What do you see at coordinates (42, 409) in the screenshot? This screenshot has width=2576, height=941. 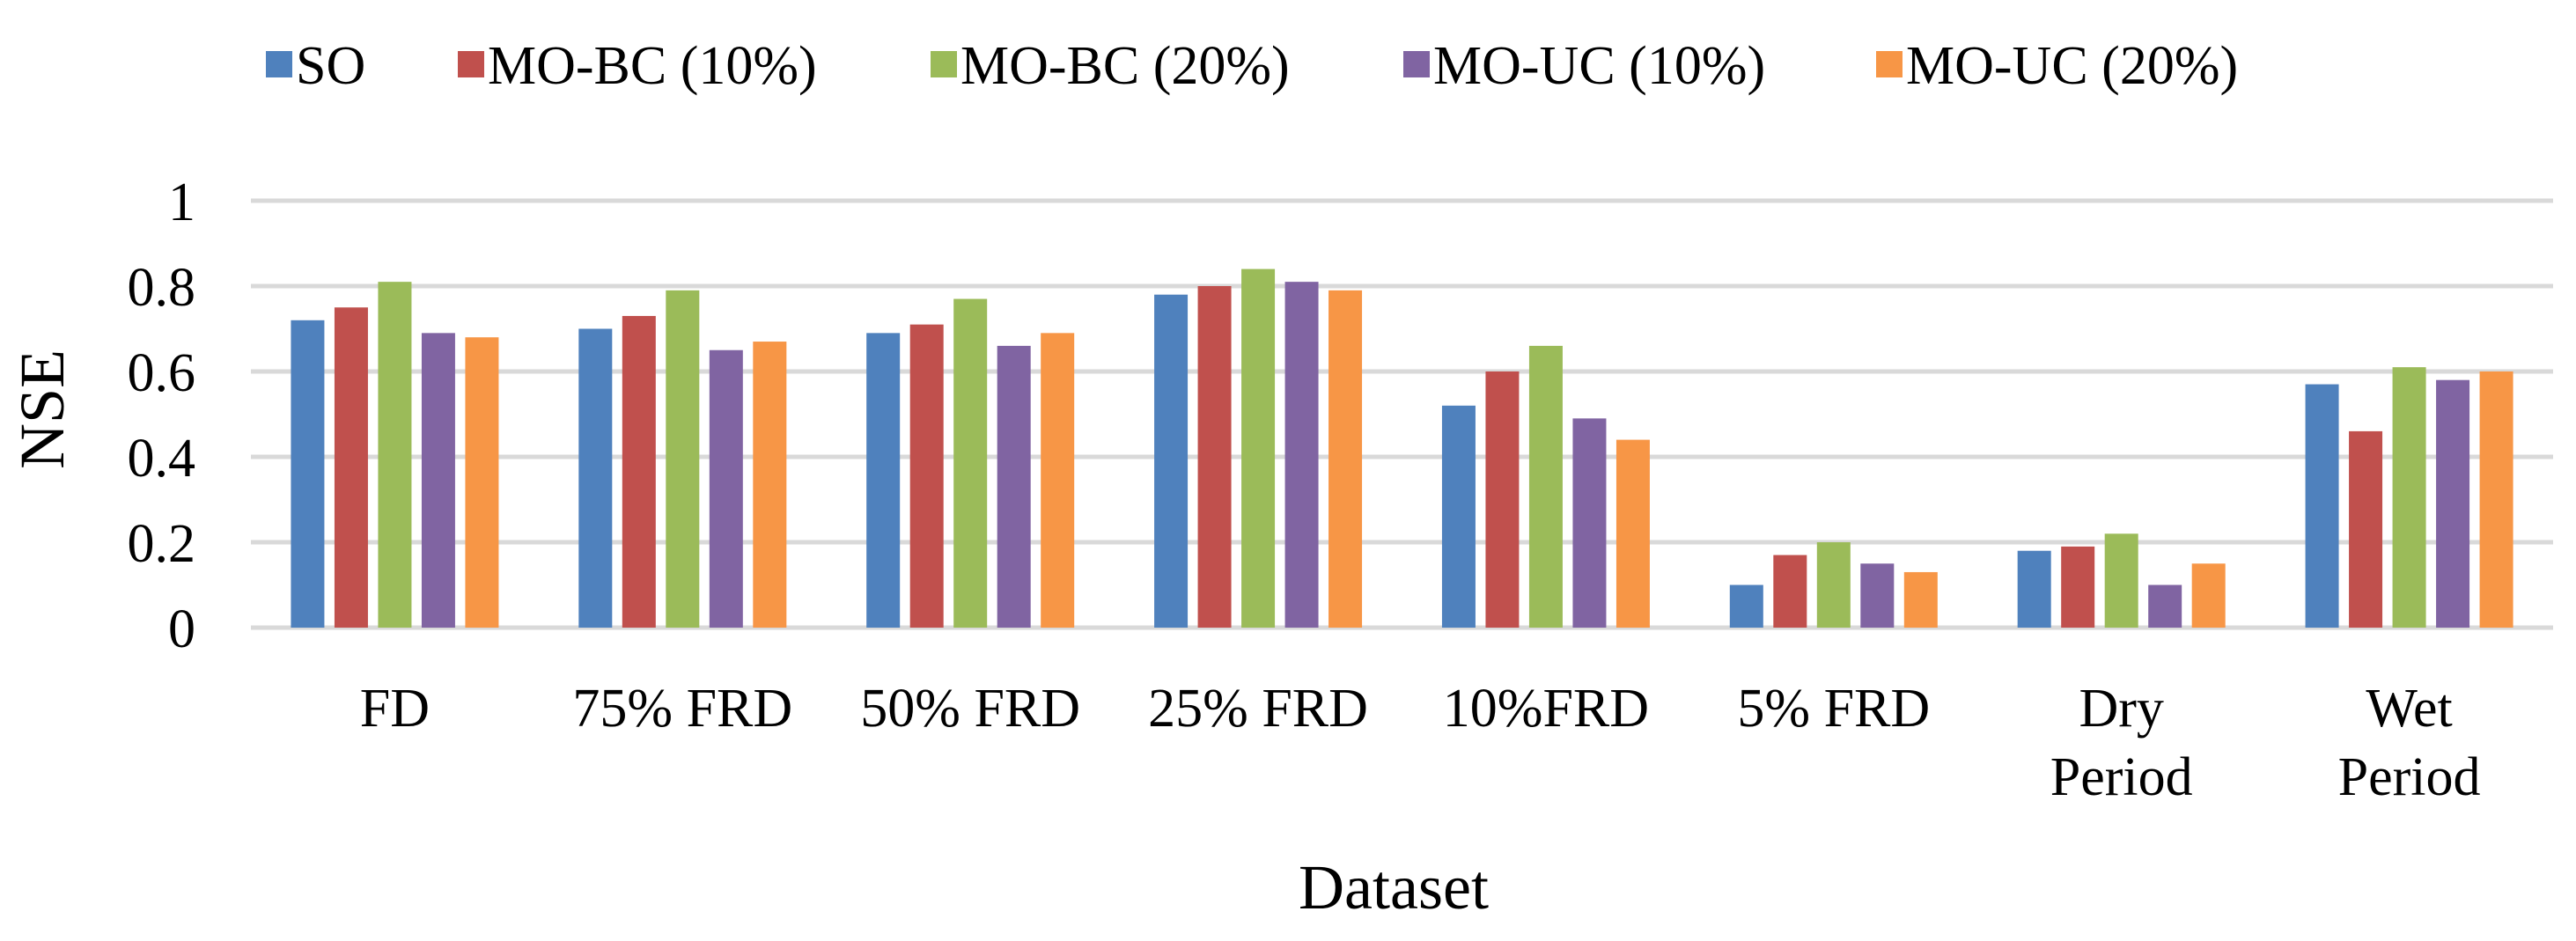 I see `y-axis-label: NSE` at bounding box center [42, 409].